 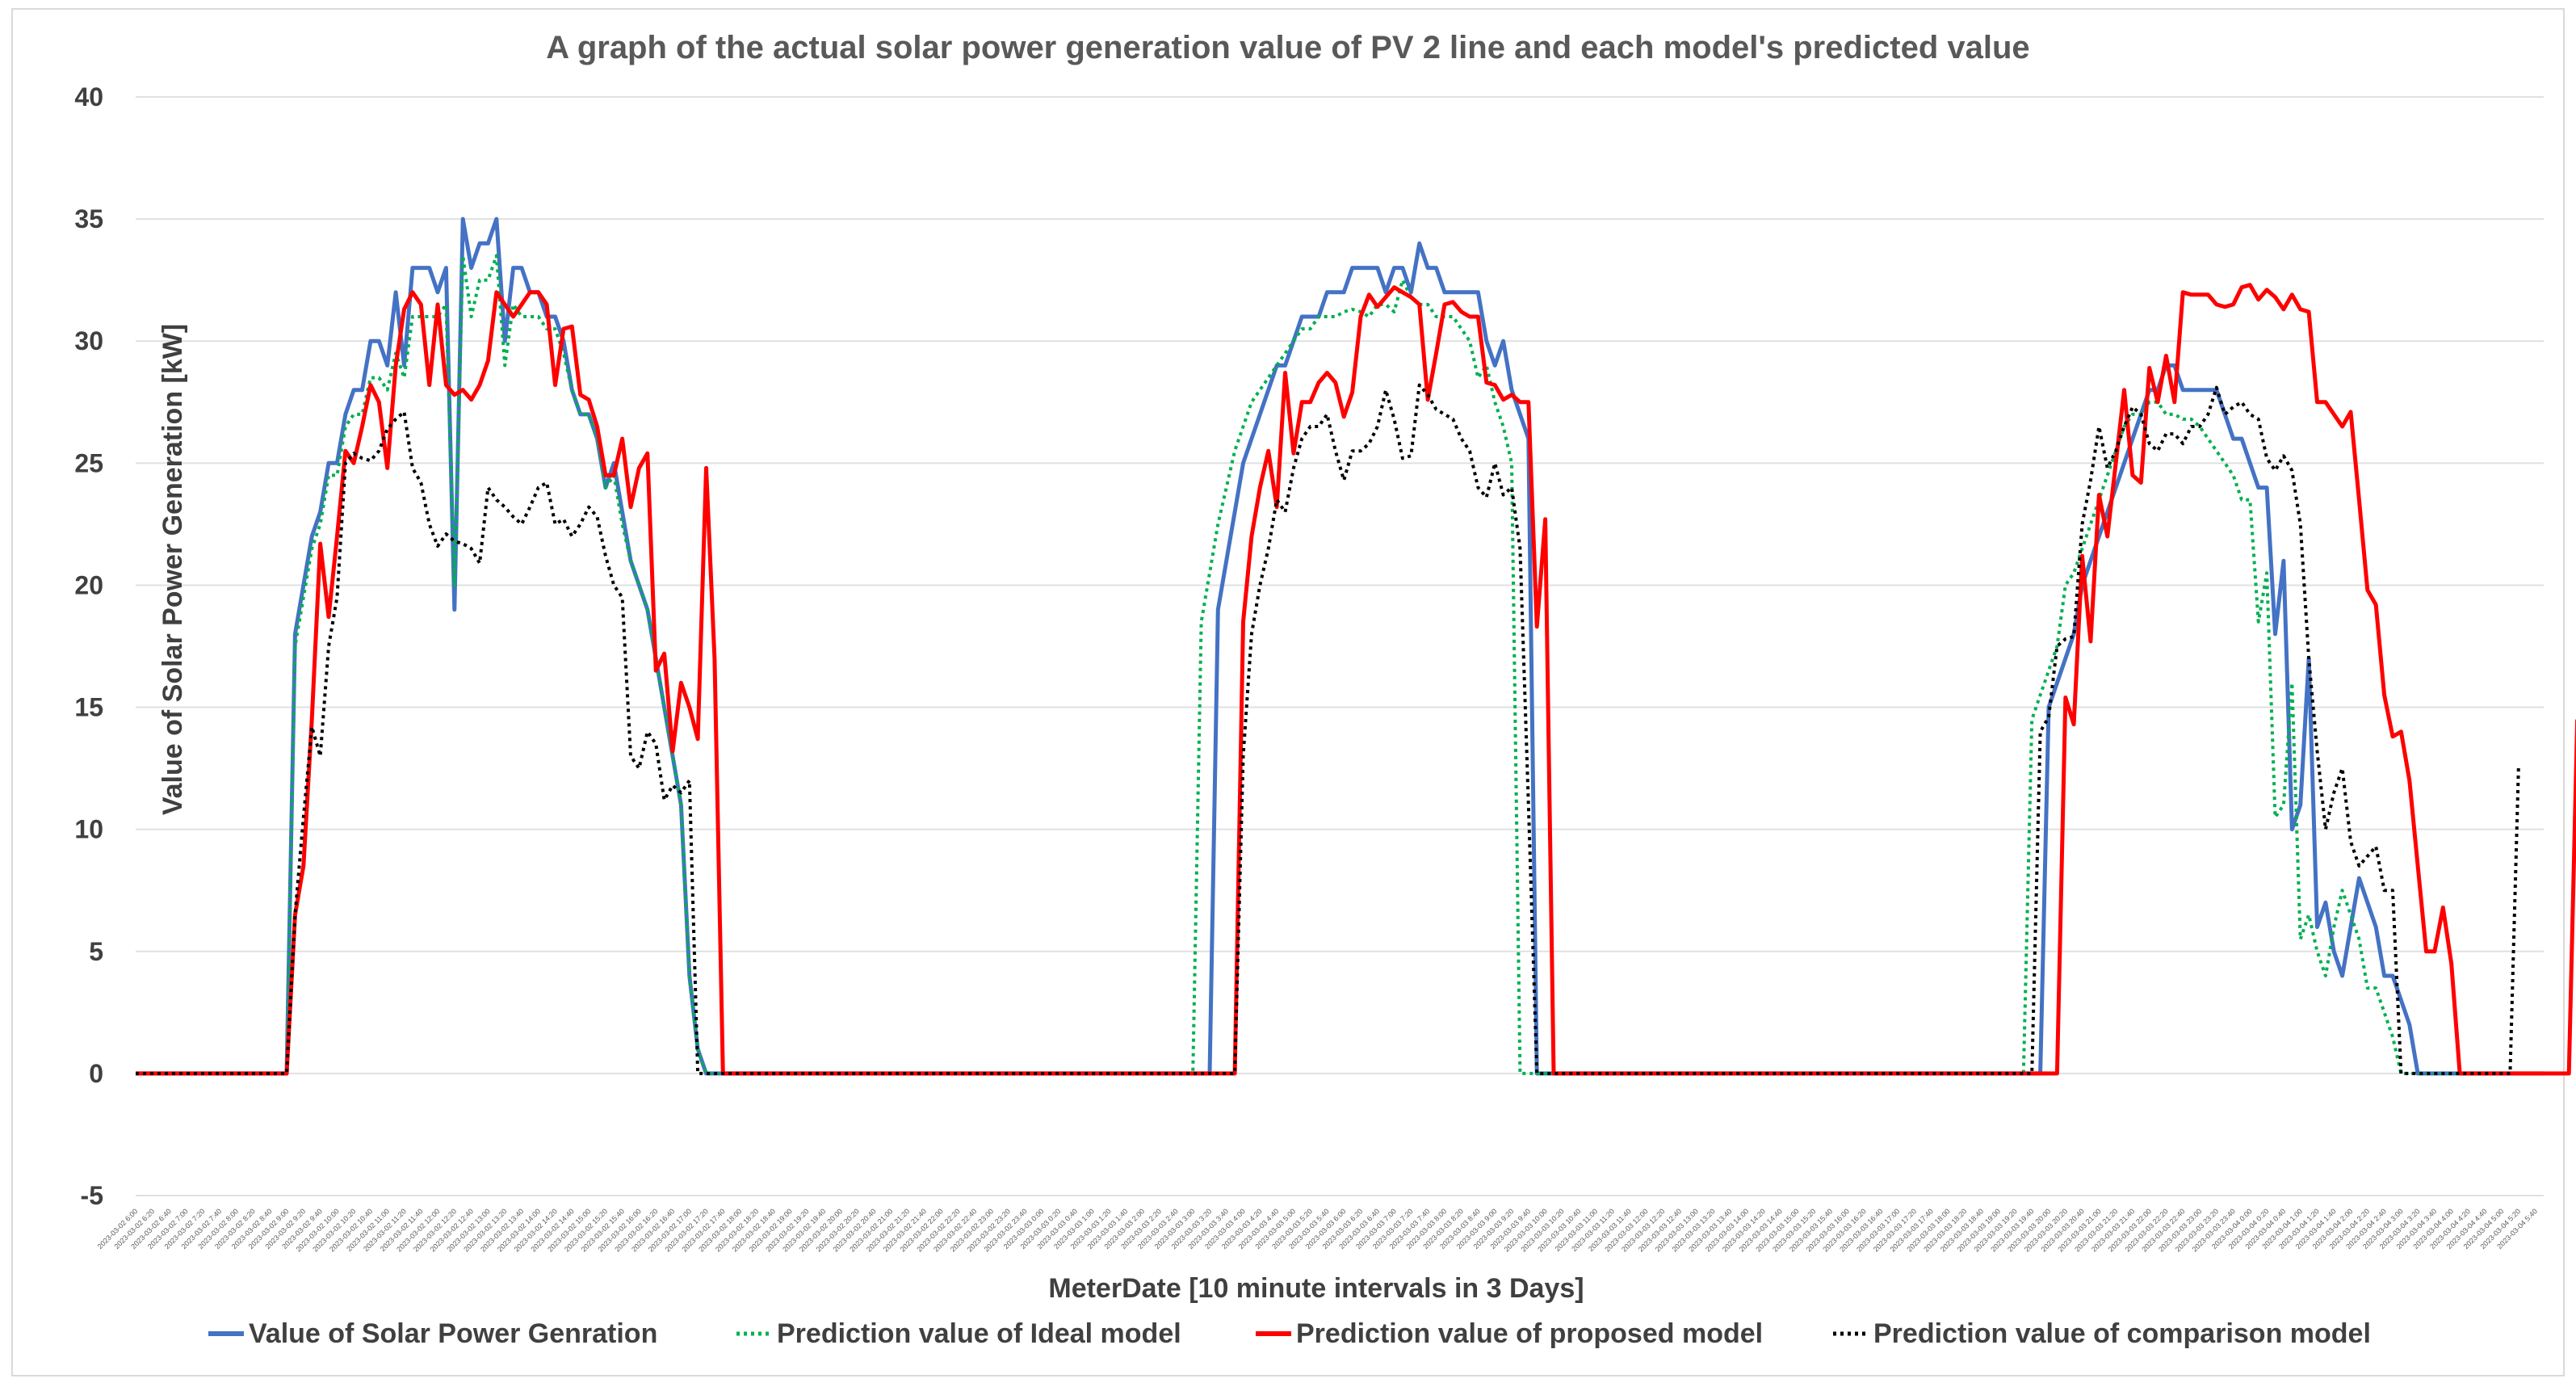 What do you see at coordinates (453, 1334) in the screenshot?
I see `legend-label-1: Value of Solar Power Genration` at bounding box center [453, 1334].